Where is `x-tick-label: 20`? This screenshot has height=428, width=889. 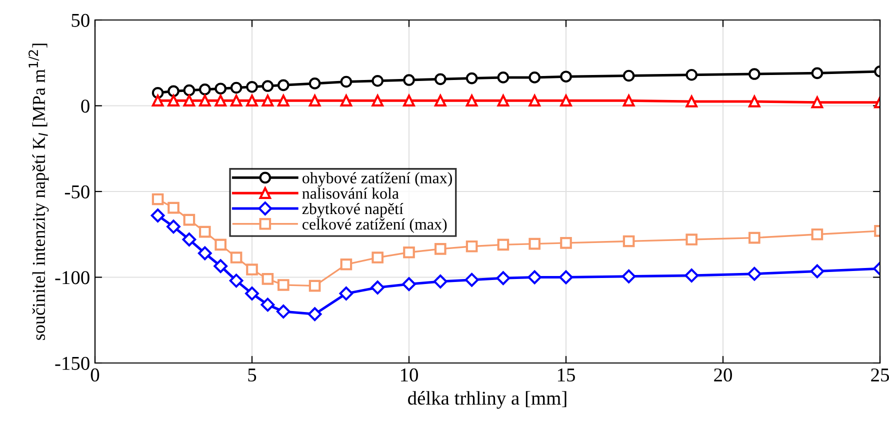 x-tick-label: 20 is located at coordinates (723, 375).